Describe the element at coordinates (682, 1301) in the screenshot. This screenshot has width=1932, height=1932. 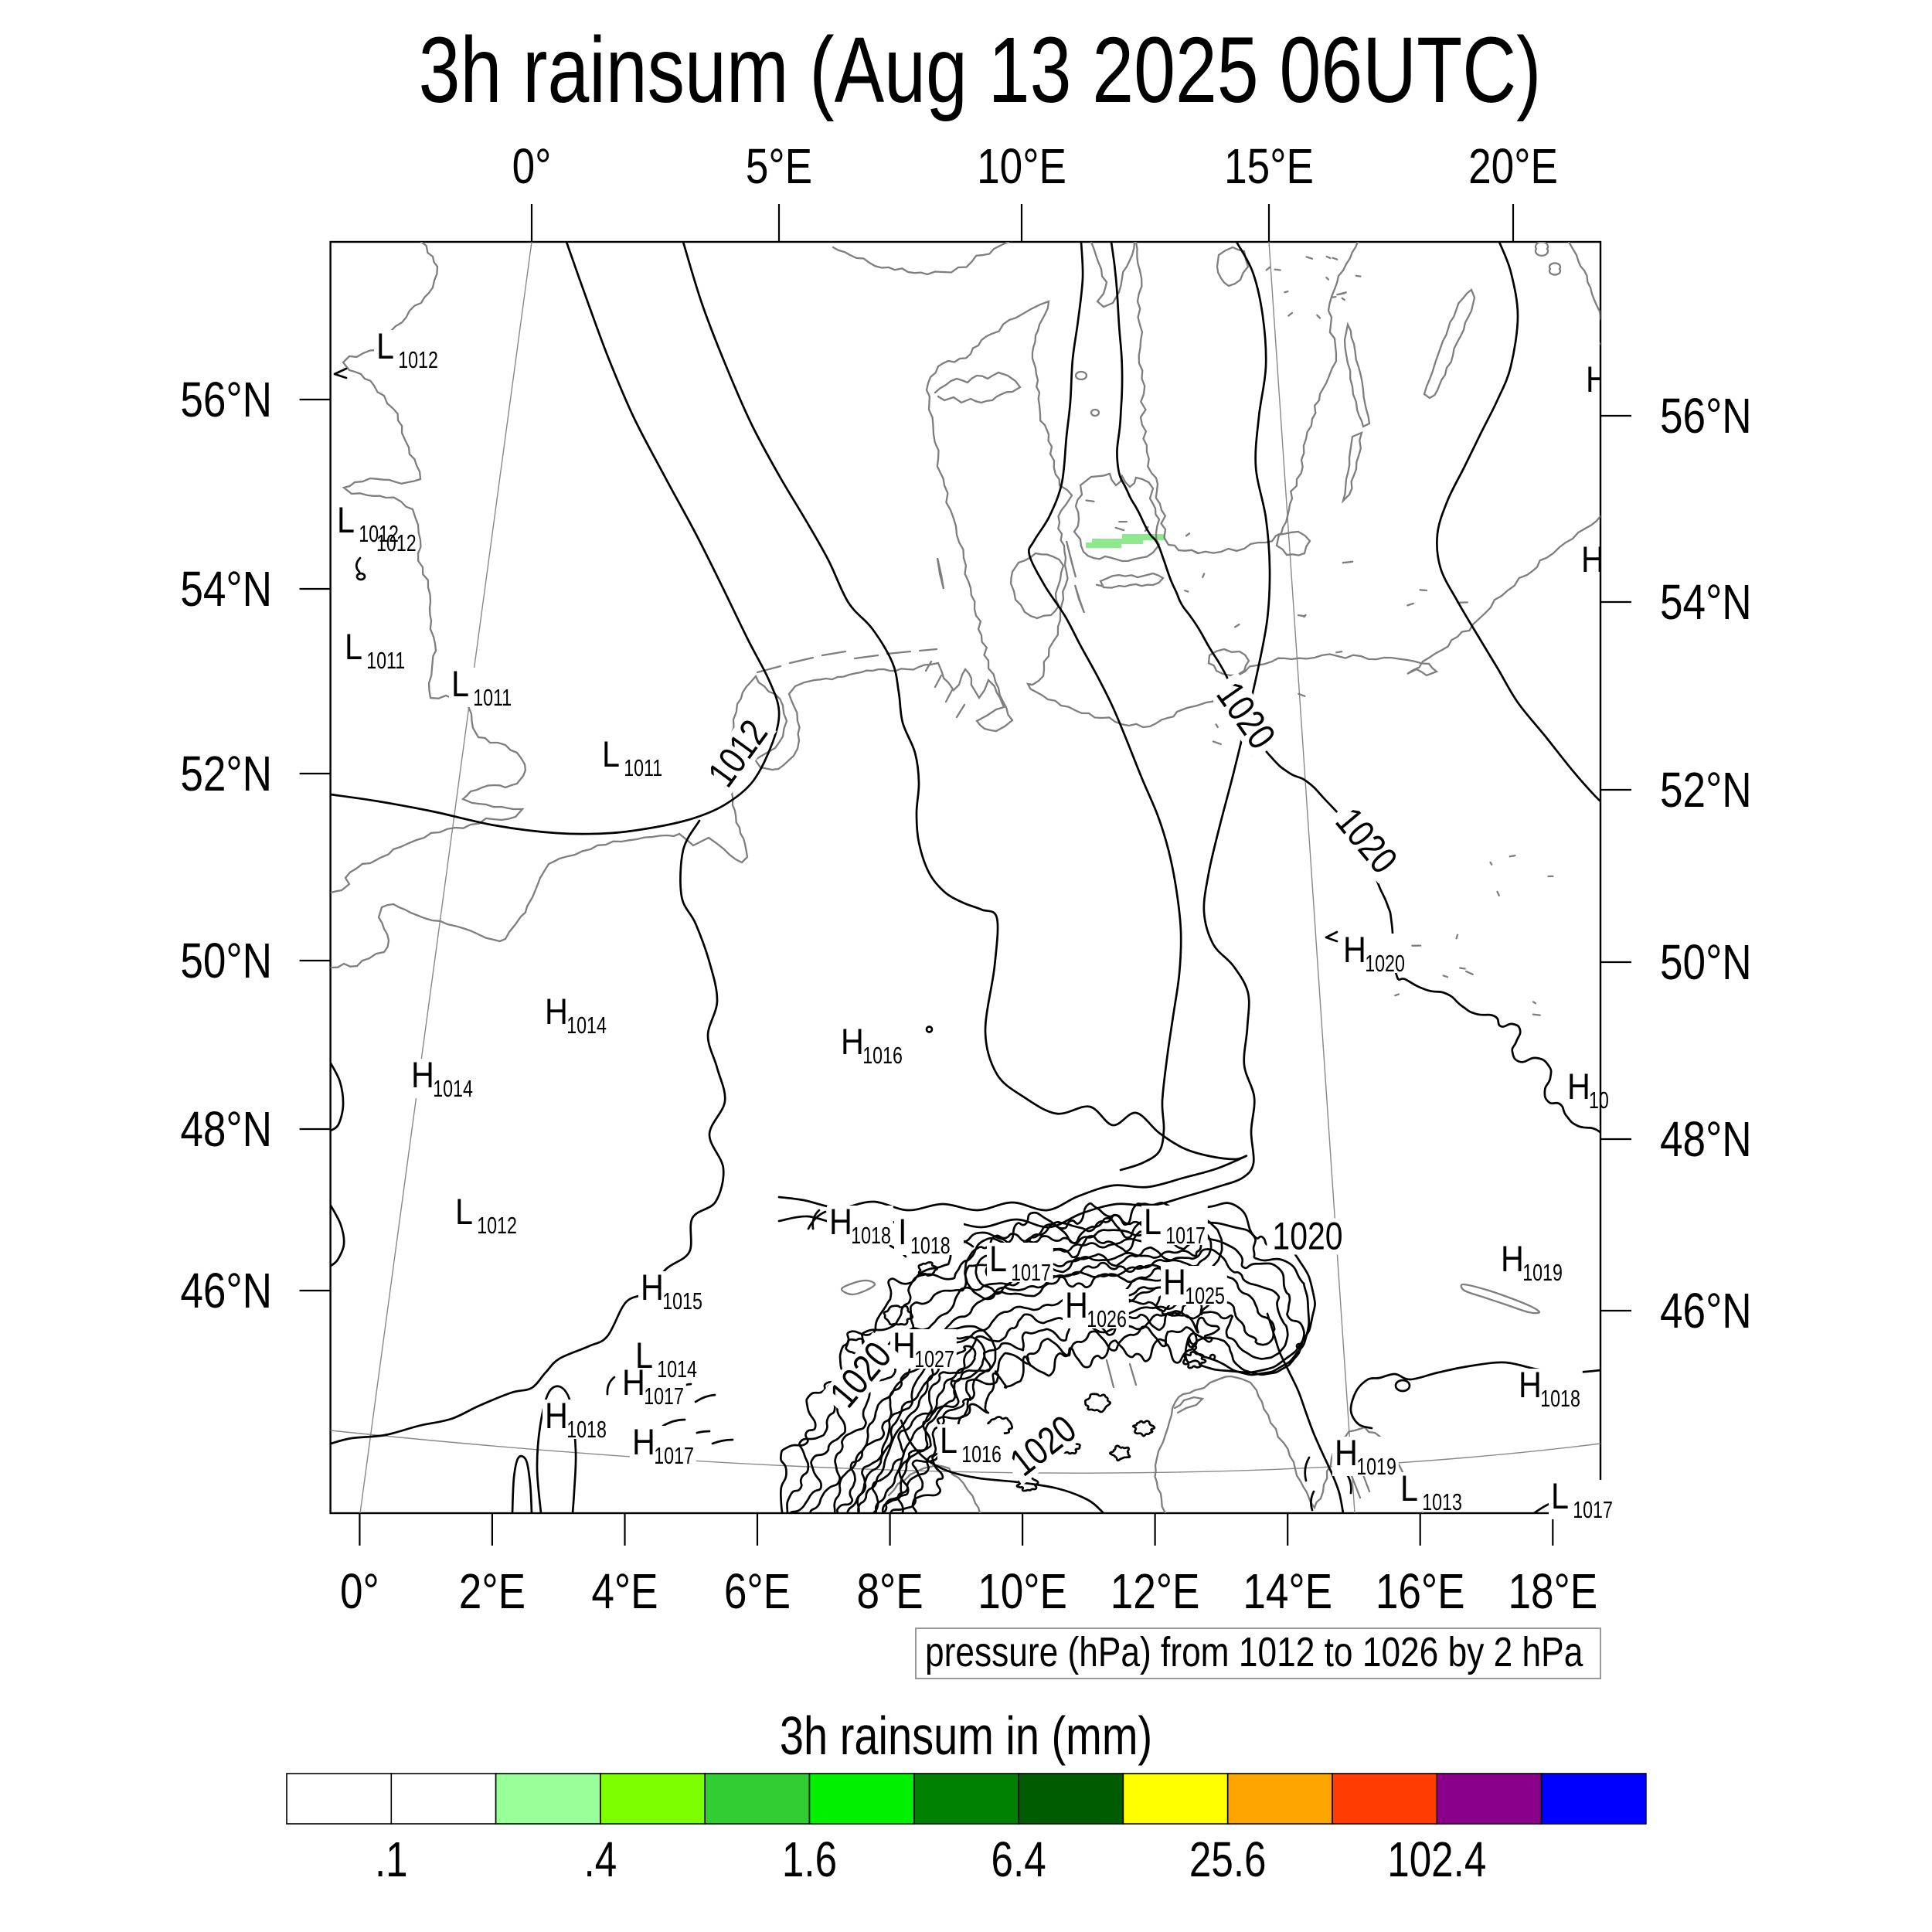
I see `svg-text: 1015` at that location.